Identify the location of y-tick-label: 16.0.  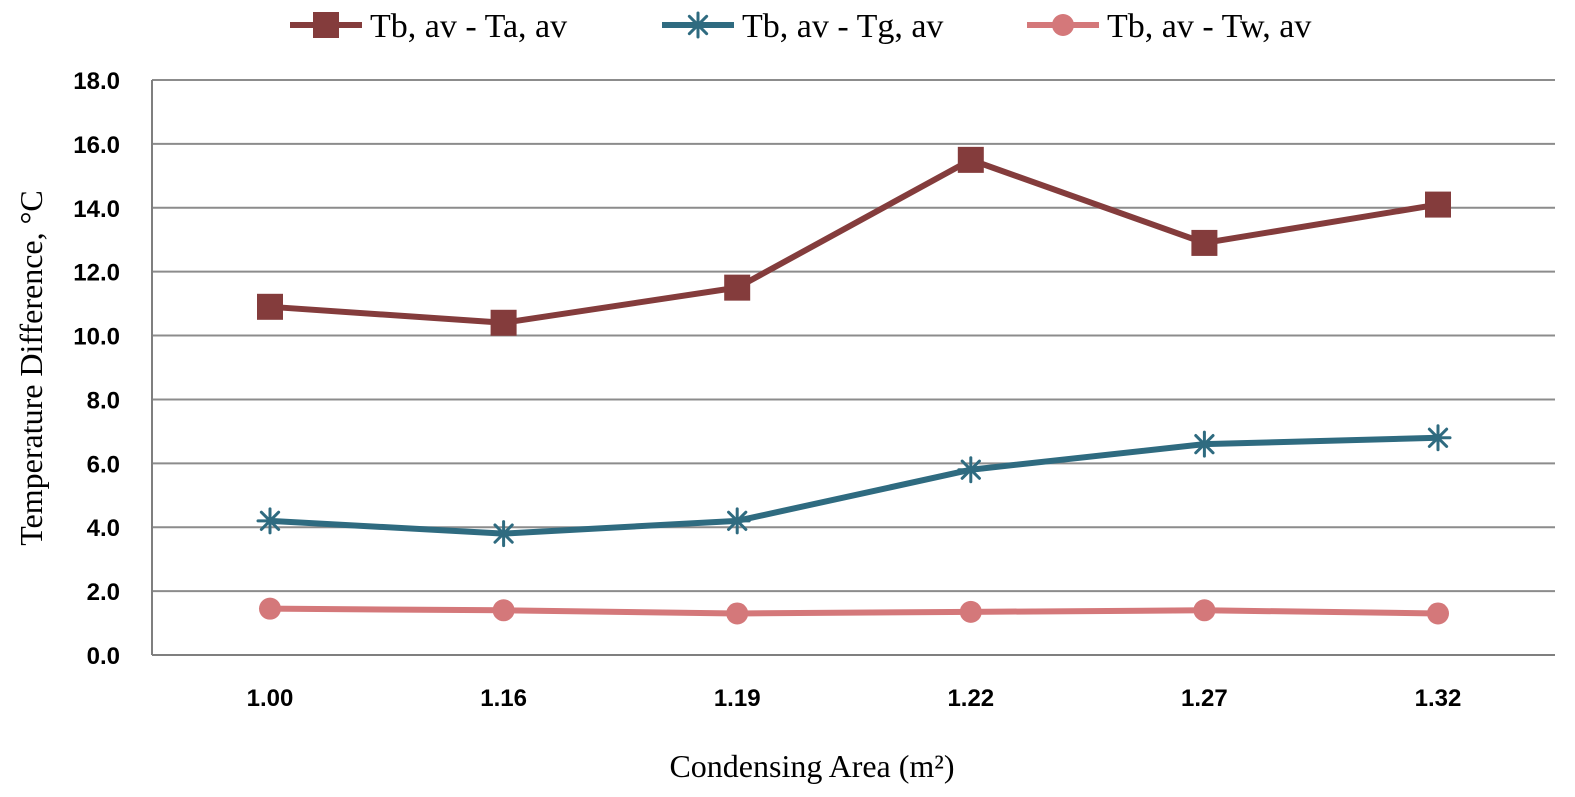
(96, 145).